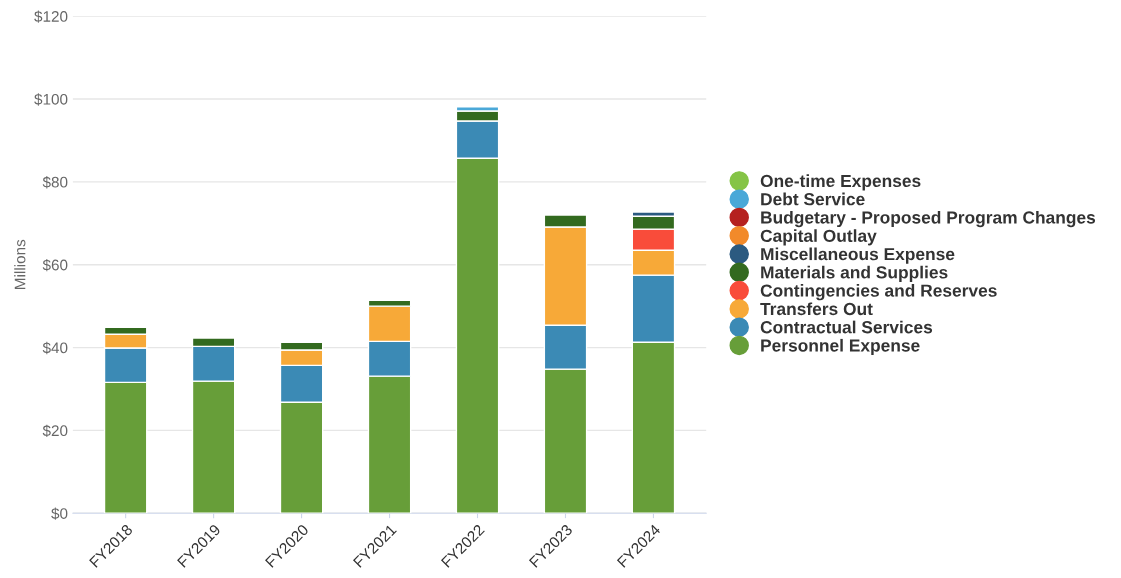 The image size is (1121, 578). What do you see at coordinates (854, 273) in the screenshot?
I see `legend-label: Materials and Supplies` at bounding box center [854, 273].